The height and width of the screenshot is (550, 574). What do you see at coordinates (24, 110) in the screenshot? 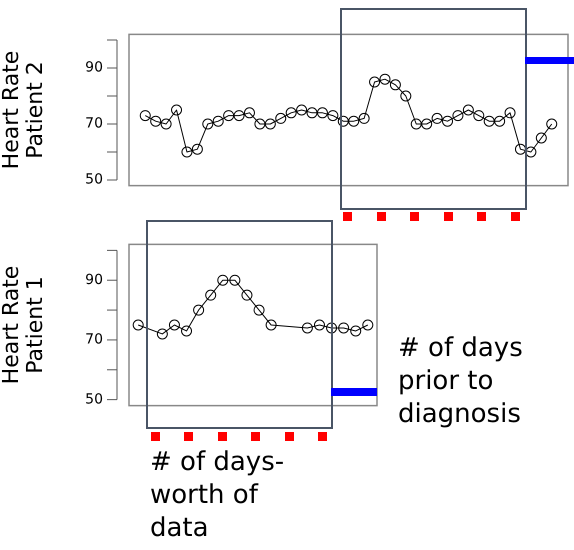
I see `y-axis-title: Heart Rate Patient 2` at bounding box center [24, 110].